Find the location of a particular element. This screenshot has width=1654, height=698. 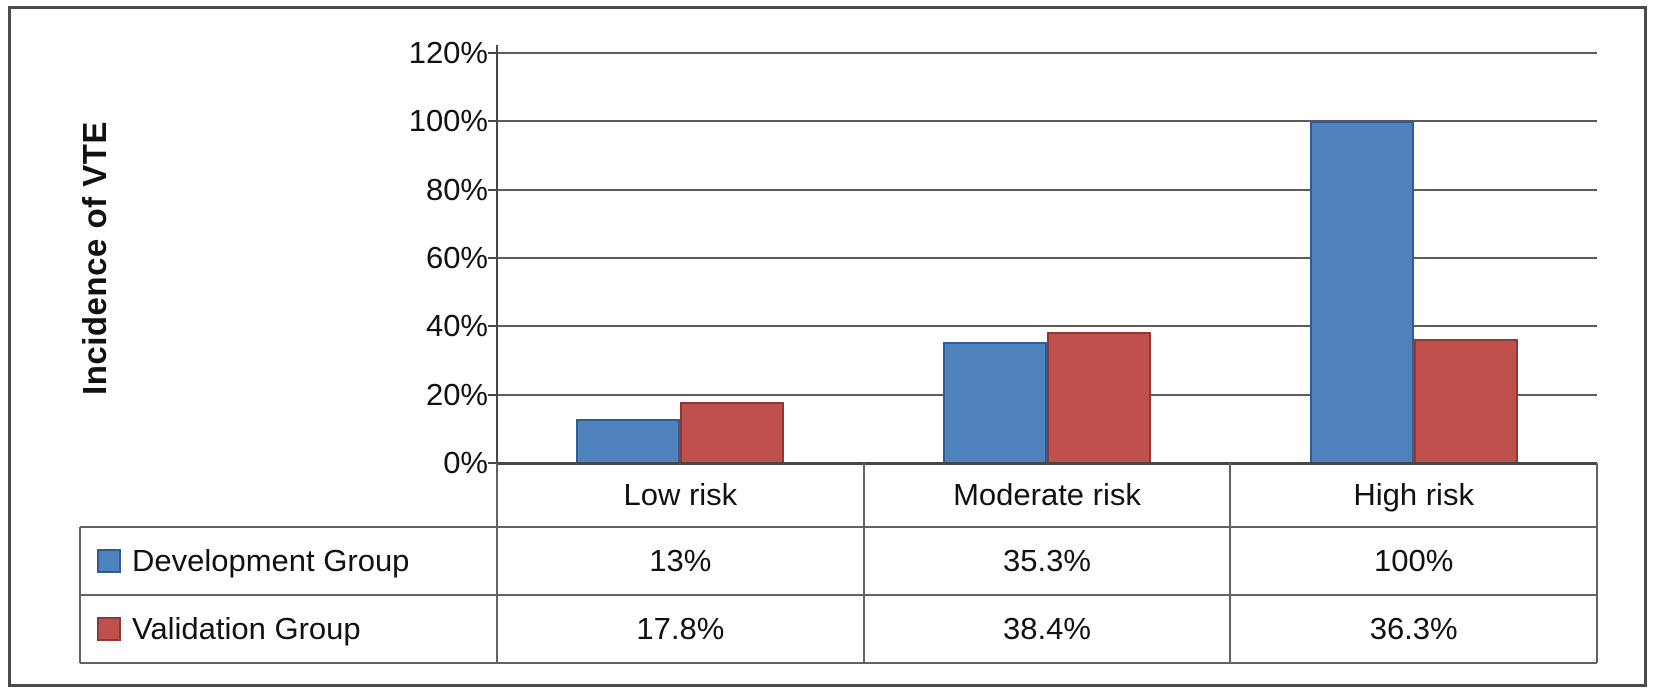

legend-item-development-group: Development Group is located at coordinates (288, 561).